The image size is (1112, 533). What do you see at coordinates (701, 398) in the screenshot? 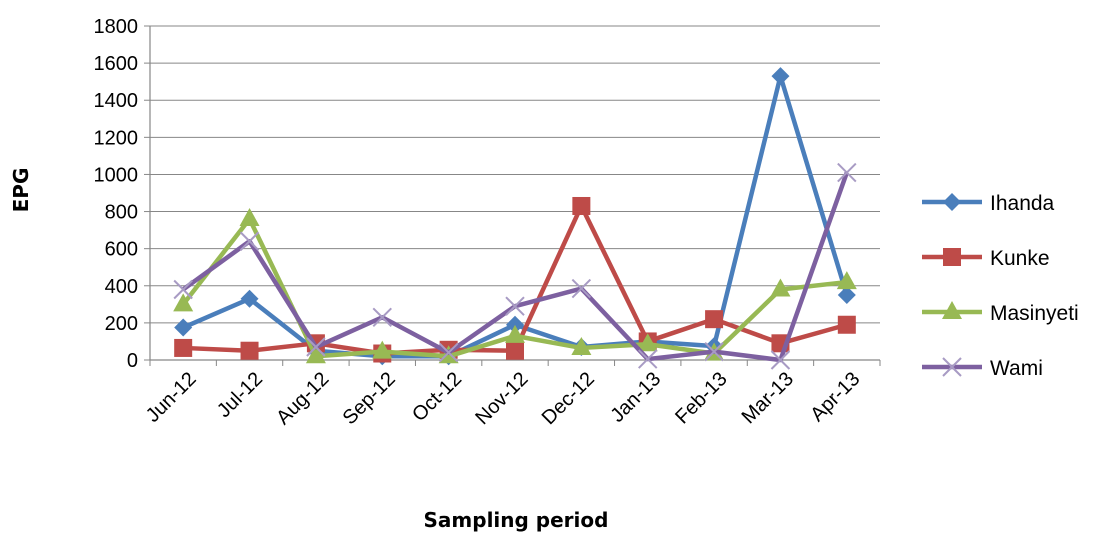
I see `x-tick-label: Feb-13` at bounding box center [701, 398].